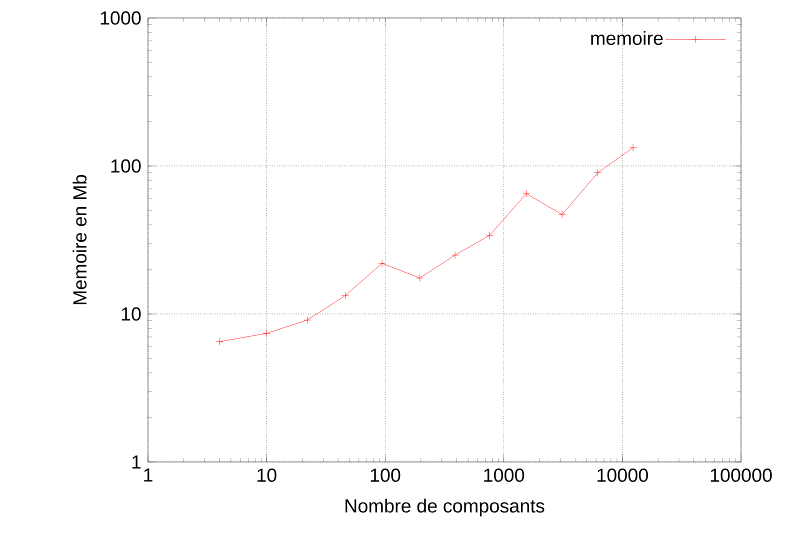 This screenshot has width=790, height=544. I want to click on x-axis-title: Nombre de composants, so click(445, 507).